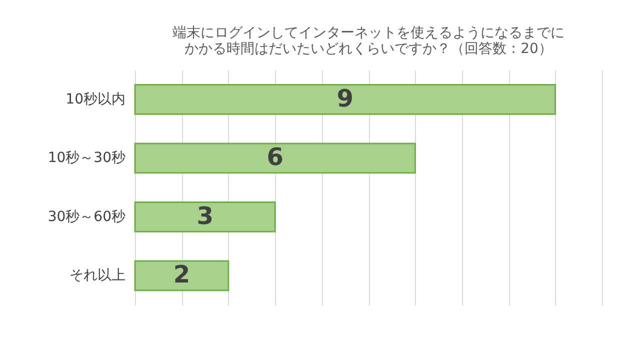 The image size is (640, 349). Describe the element at coordinates (87, 216) in the screenshot. I see `y-tick-label: 30秒～60秒` at that location.